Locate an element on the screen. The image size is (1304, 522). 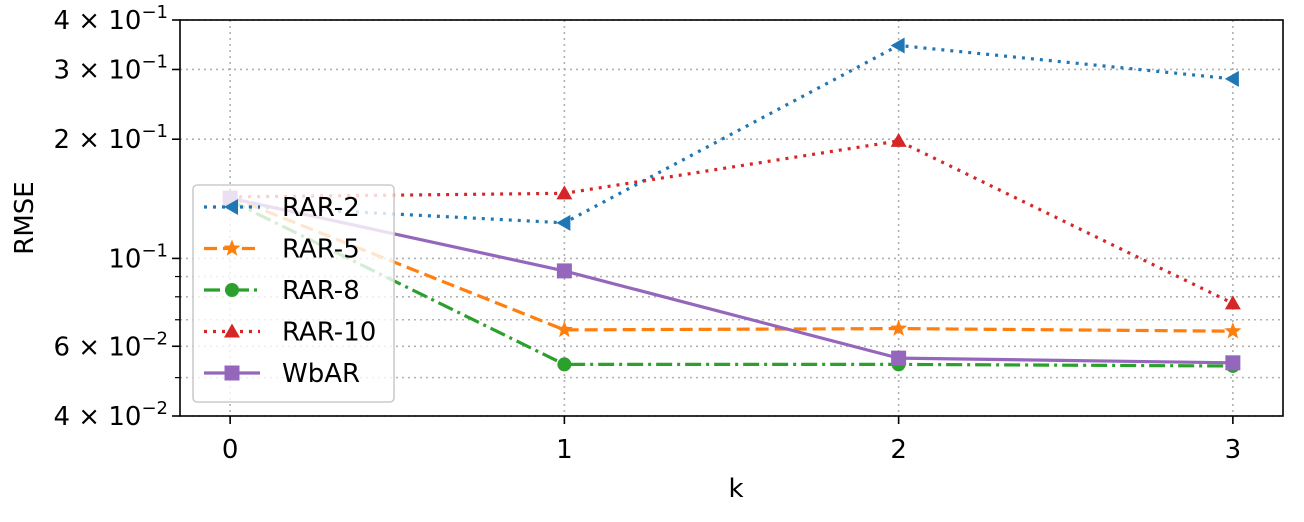
y-tick-label: 4 × 10⁻¹ is located at coordinates (111, 19).